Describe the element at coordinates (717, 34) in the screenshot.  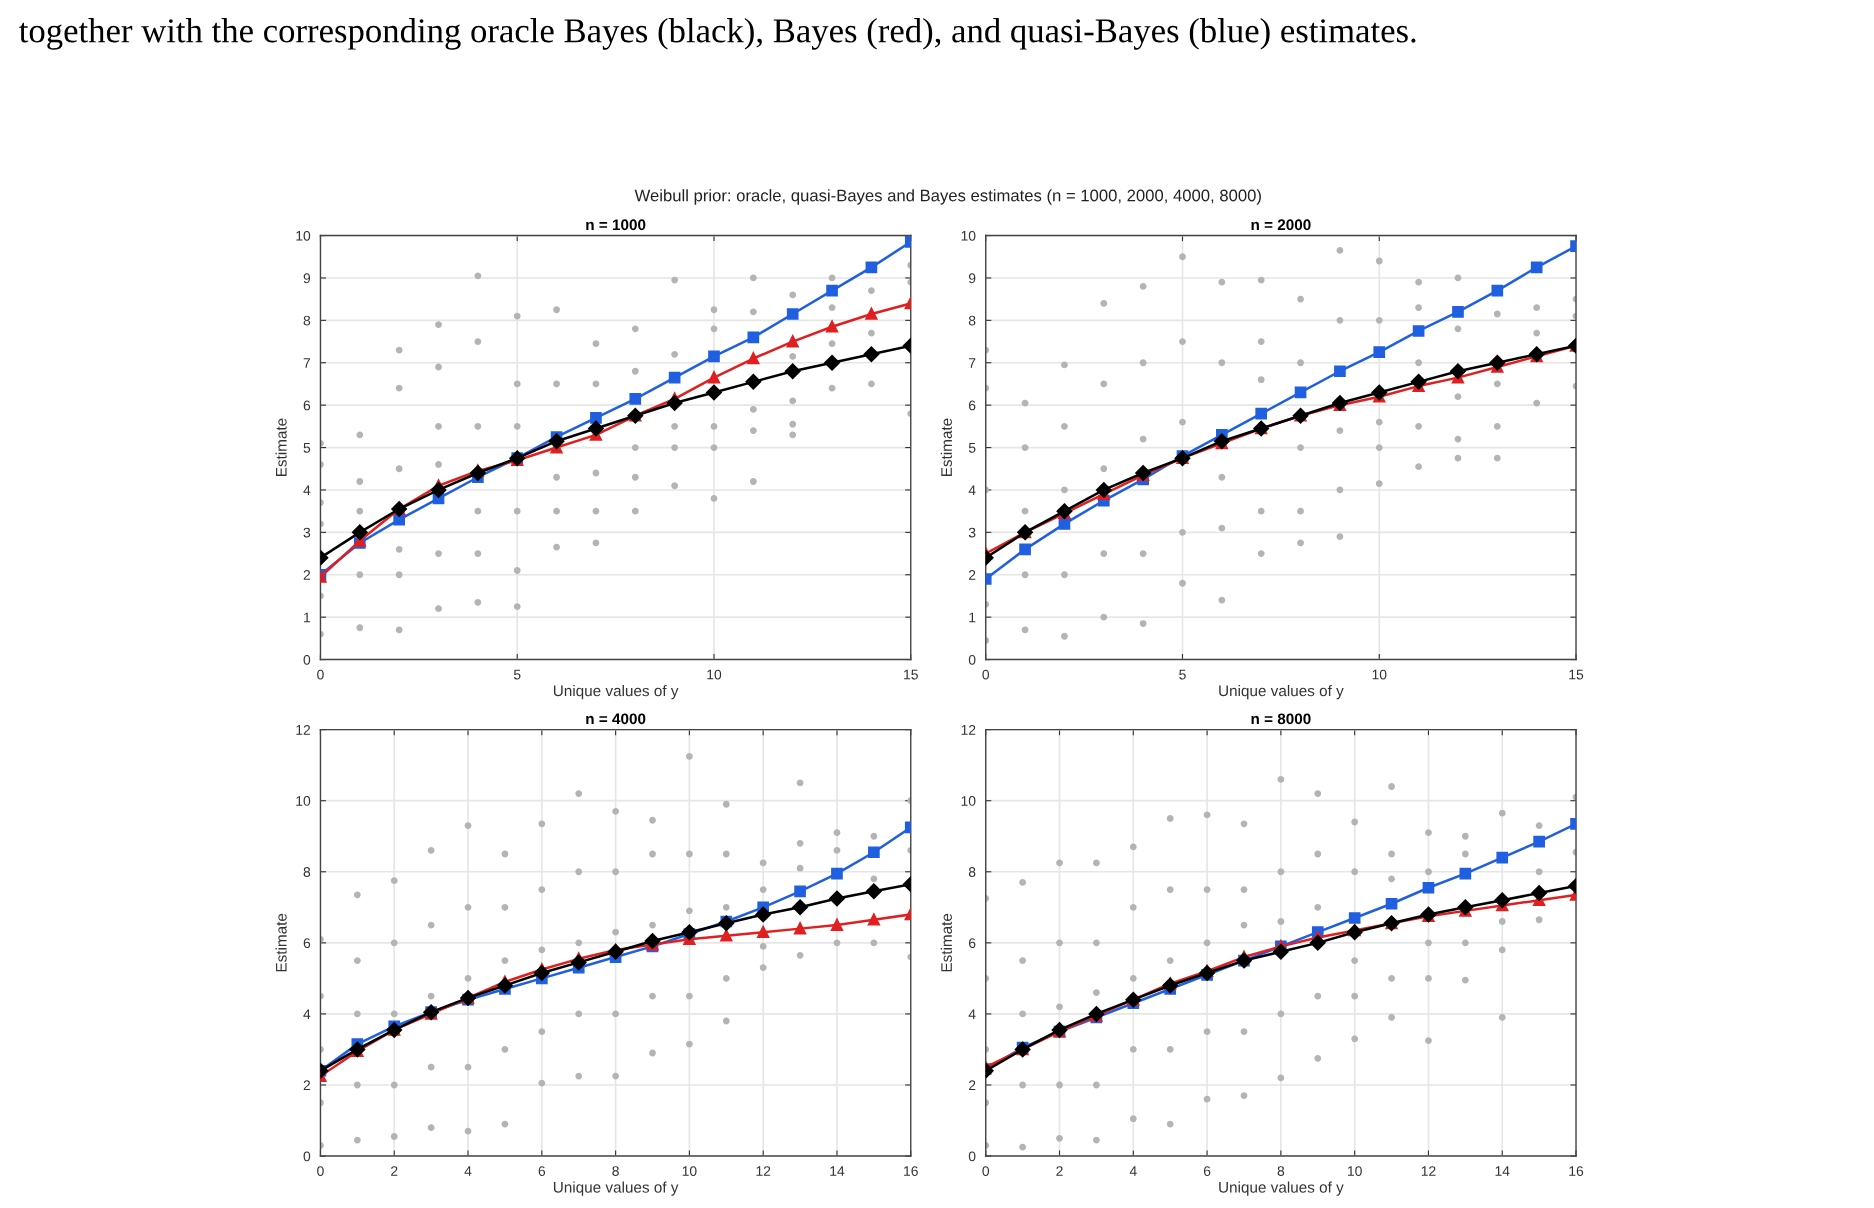
I see `text: together with the corresponding oracle Bayes (black), Bayes (red), and quasi-Bayes (blue) estimates.` at that location.